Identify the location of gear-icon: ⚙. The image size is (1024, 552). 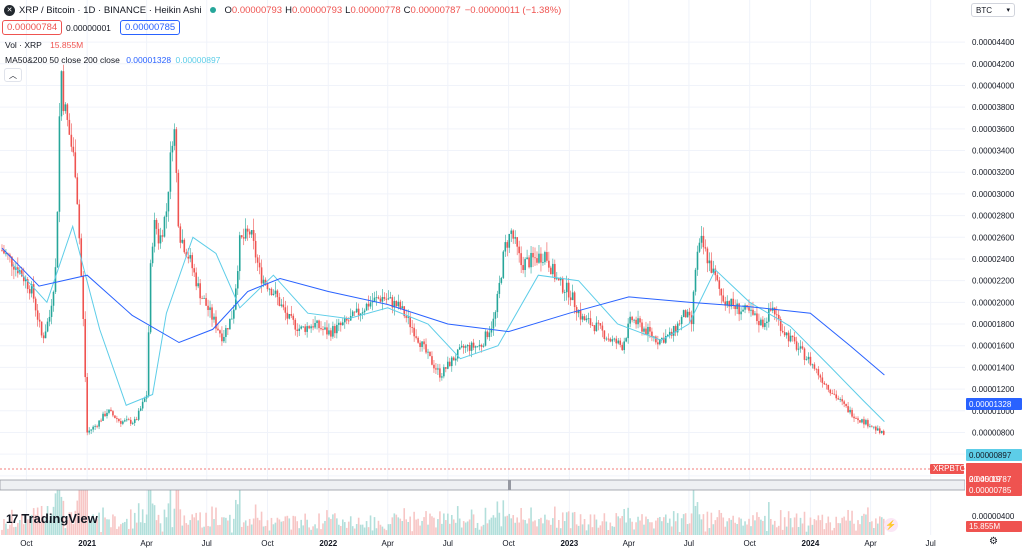
(993, 541).